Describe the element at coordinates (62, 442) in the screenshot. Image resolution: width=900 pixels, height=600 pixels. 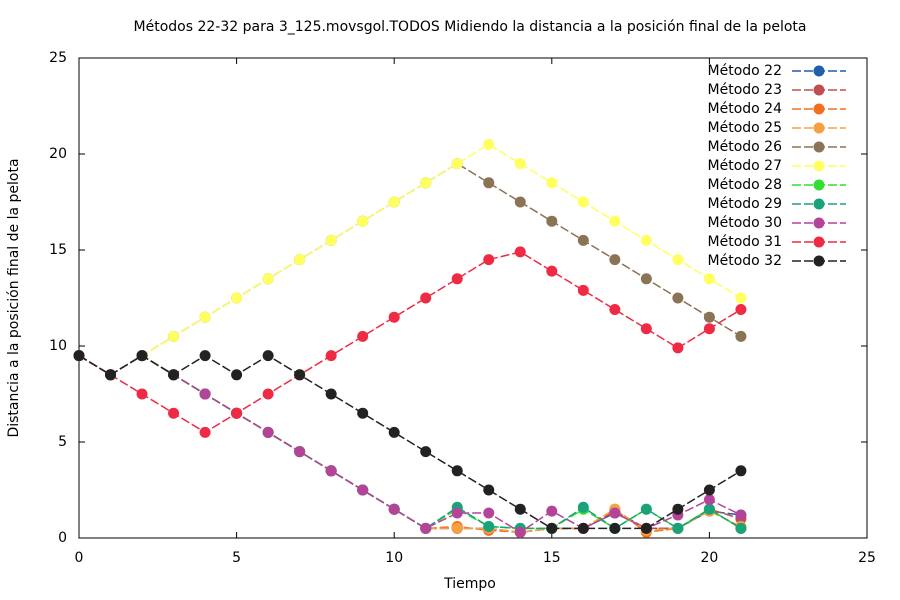
I see `y-tick-label: 5` at that location.